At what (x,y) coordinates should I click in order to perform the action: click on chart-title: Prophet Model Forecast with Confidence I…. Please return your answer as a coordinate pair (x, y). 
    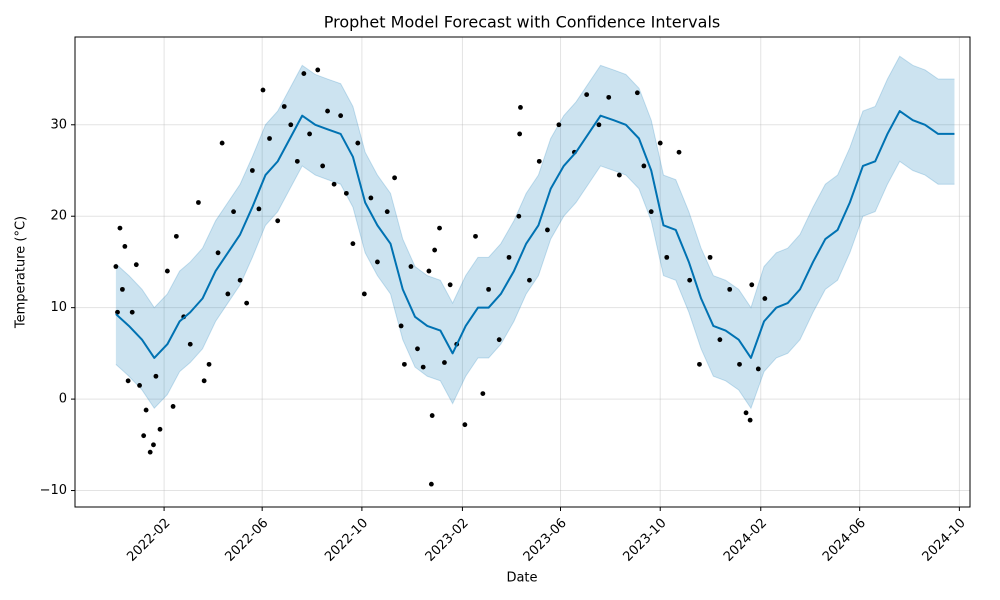
    Looking at the image, I should click on (522, 22).